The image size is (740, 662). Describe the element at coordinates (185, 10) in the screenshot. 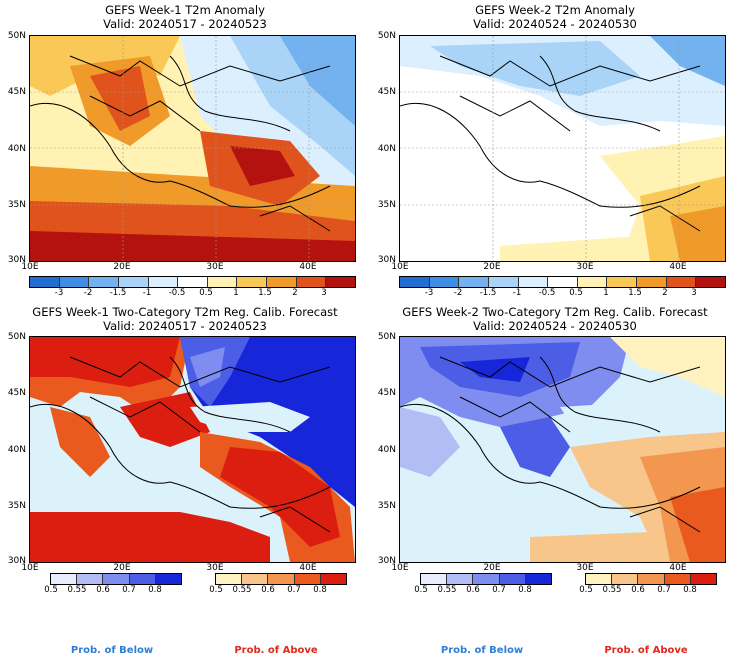

I see `panel-title: GEFS Week-1 T2m Anomaly` at that location.